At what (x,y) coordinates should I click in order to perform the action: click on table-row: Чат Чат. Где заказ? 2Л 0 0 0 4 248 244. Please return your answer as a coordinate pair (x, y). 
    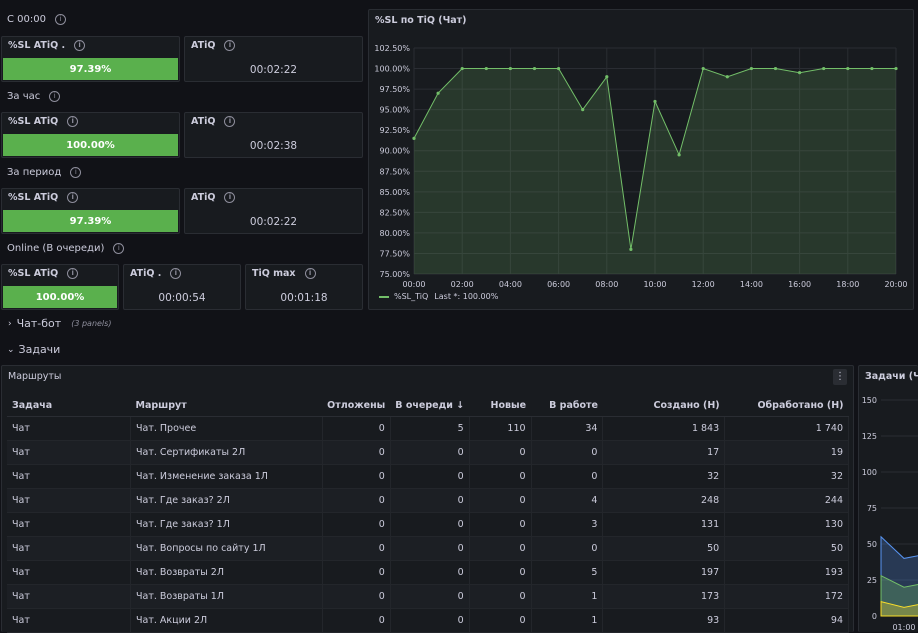
    Looking at the image, I should click on (428, 500).